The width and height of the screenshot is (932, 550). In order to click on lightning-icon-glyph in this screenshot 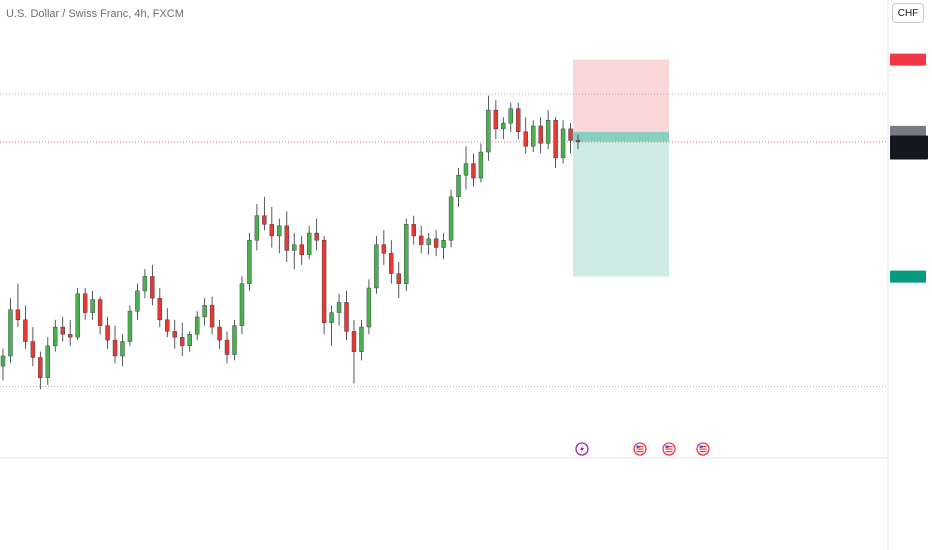, I will do `click(582, 449)`.